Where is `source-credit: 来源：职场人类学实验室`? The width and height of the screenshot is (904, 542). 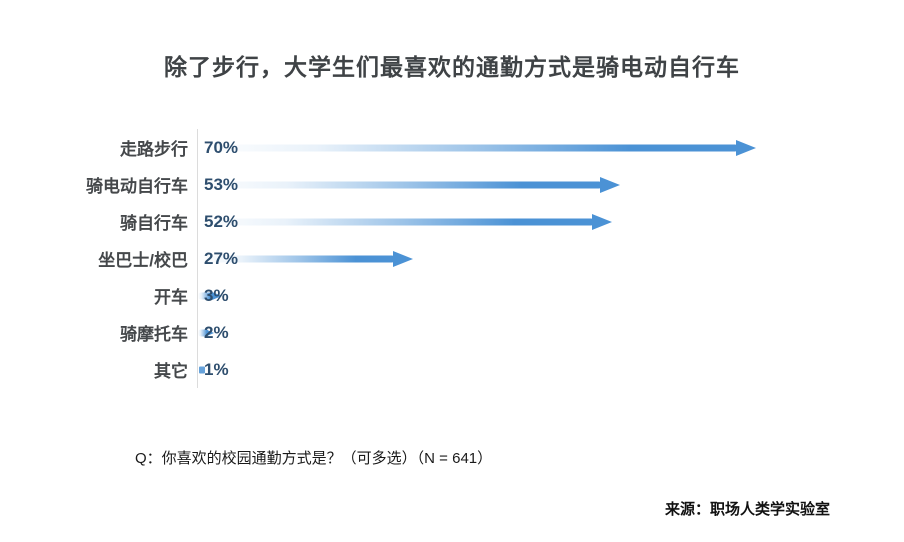
source-credit: 来源：职场人类学实验室 is located at coordinates (747, 509).